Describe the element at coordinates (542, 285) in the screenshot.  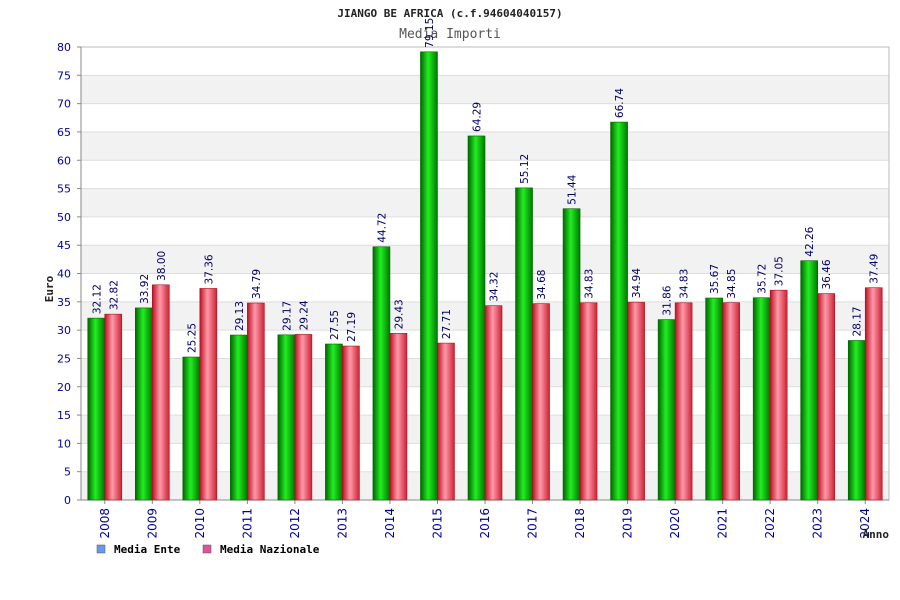
I see `value-label-media-nazionale-2017: 34.68` at that location.